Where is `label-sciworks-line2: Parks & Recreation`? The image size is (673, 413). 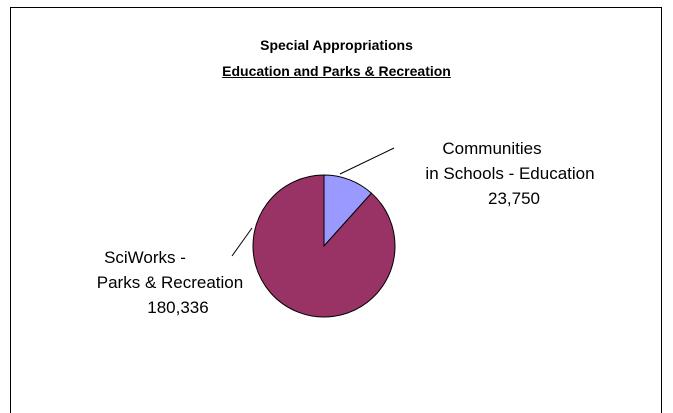
label-sciworks-line2: Parks & Recreation is located at coordinates (170, 282).